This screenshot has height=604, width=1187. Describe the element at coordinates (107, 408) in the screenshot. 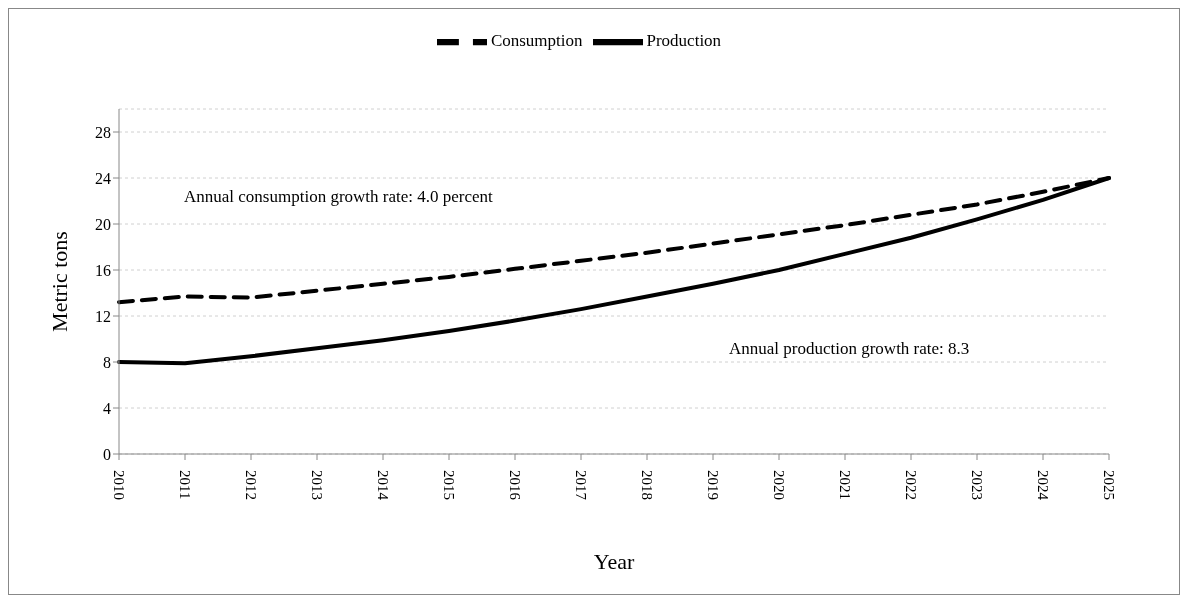

I see `y-tick-label: 4` at that location.